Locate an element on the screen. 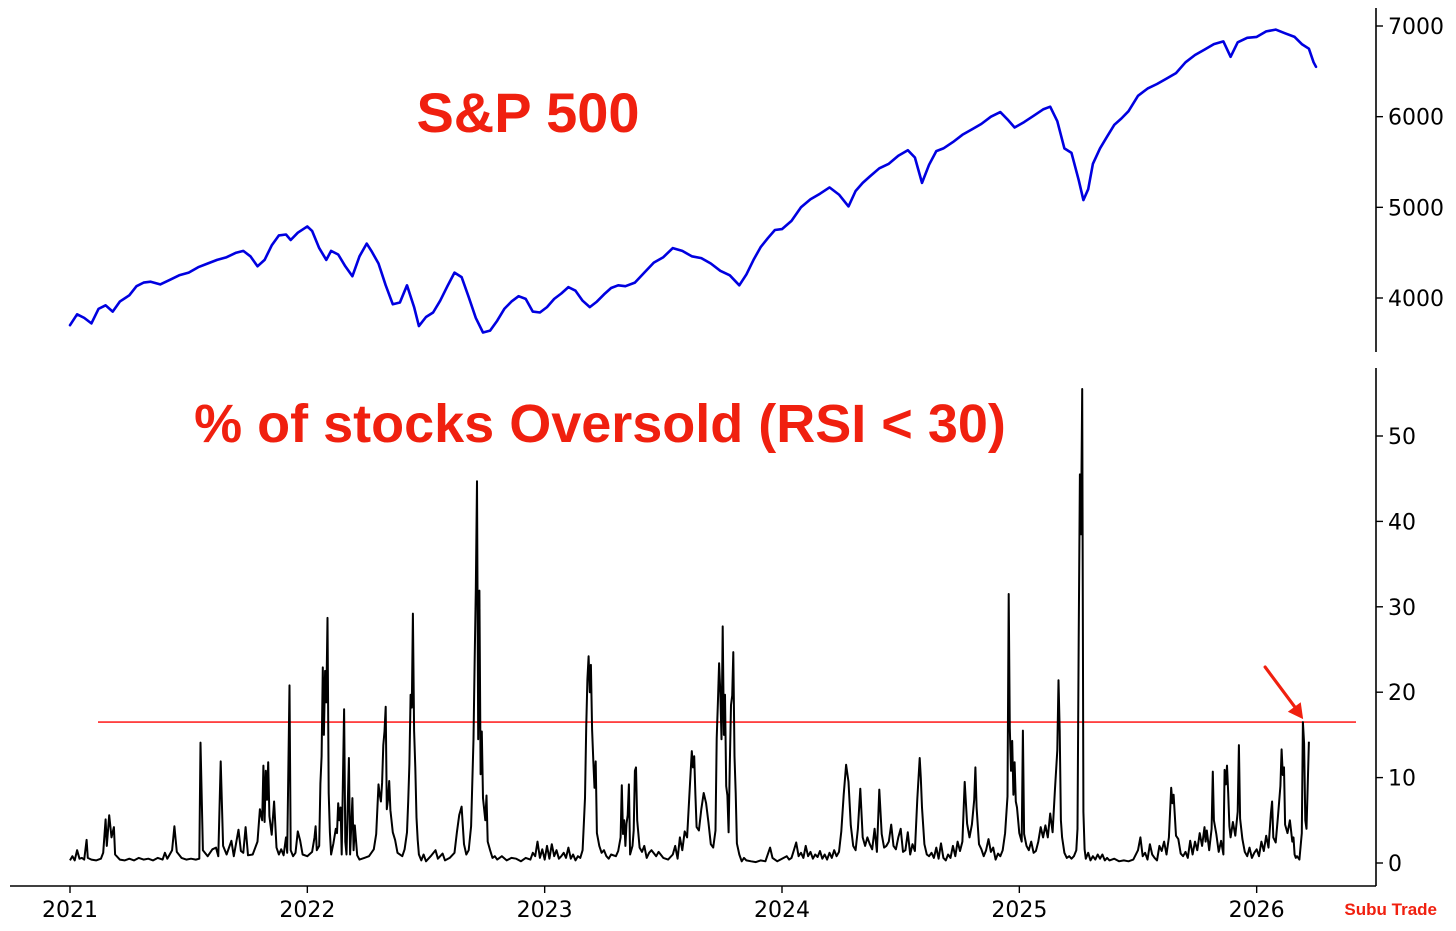 The width and height of the screenshot is (1456, 931). oversold-y-tick-label: 0 is located at coordinates (1395, 864).